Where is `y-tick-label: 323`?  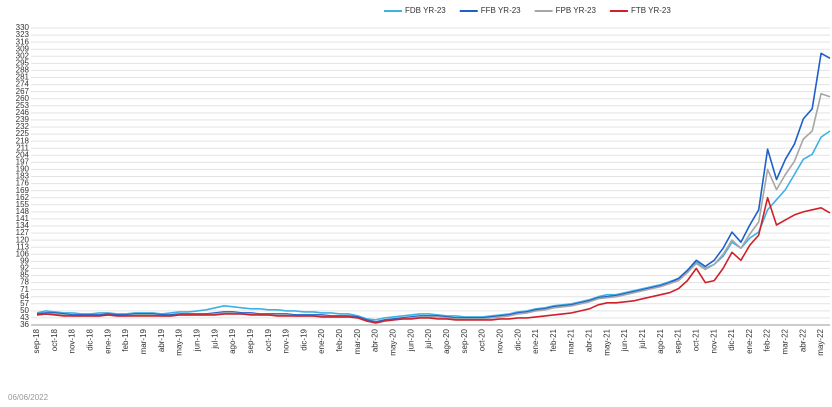
y-tick-label: 323 is located at coordinates (23, 34).